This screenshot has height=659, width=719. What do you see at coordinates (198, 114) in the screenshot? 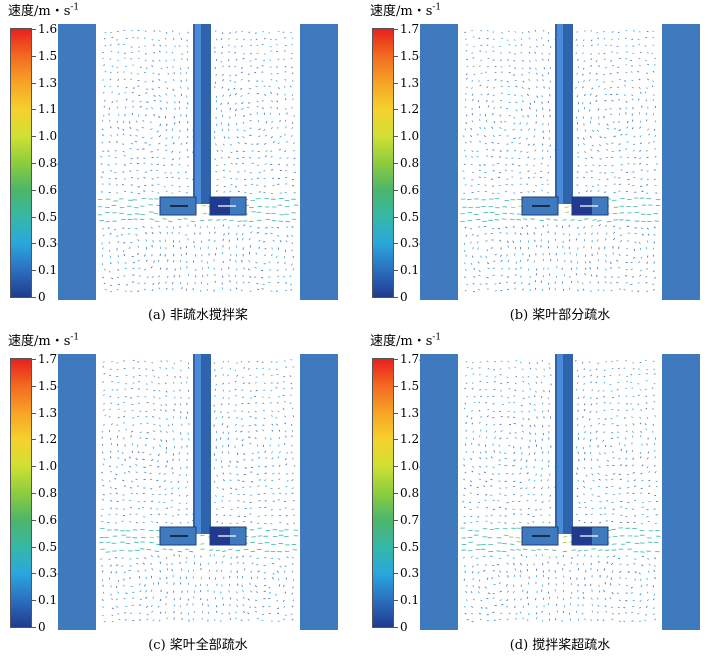
I see `shaft-highlight` at bounding box center [198, 114].